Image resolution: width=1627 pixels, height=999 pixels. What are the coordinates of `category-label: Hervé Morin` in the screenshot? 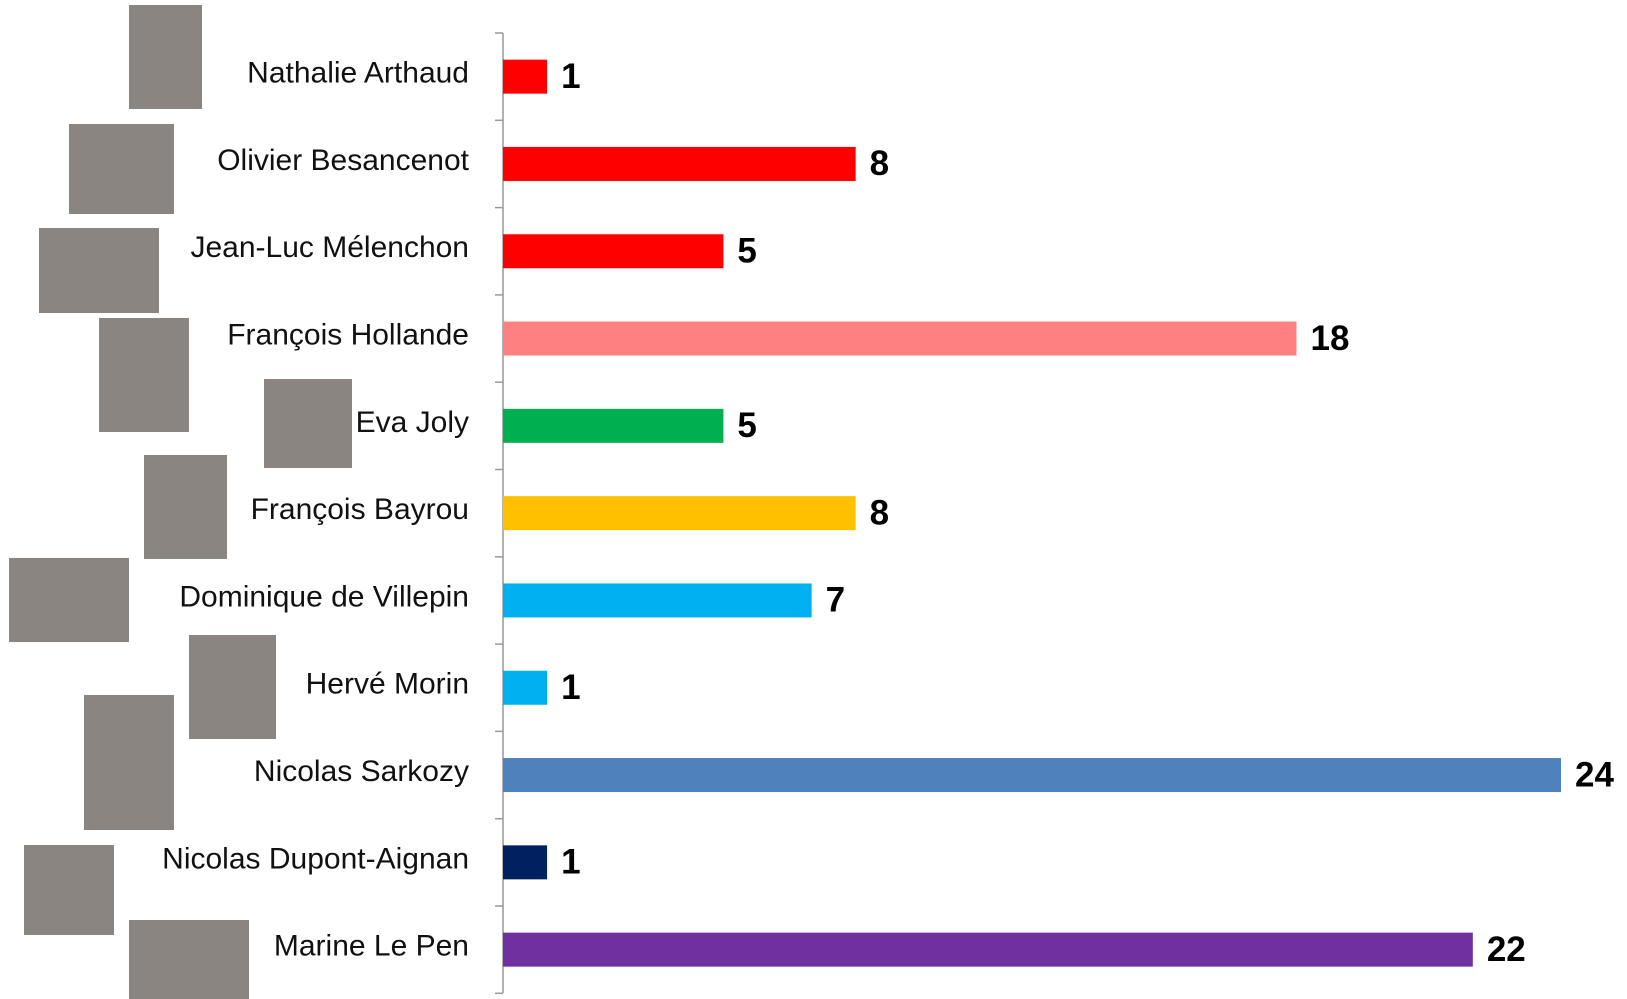 It's located at (387, 684).